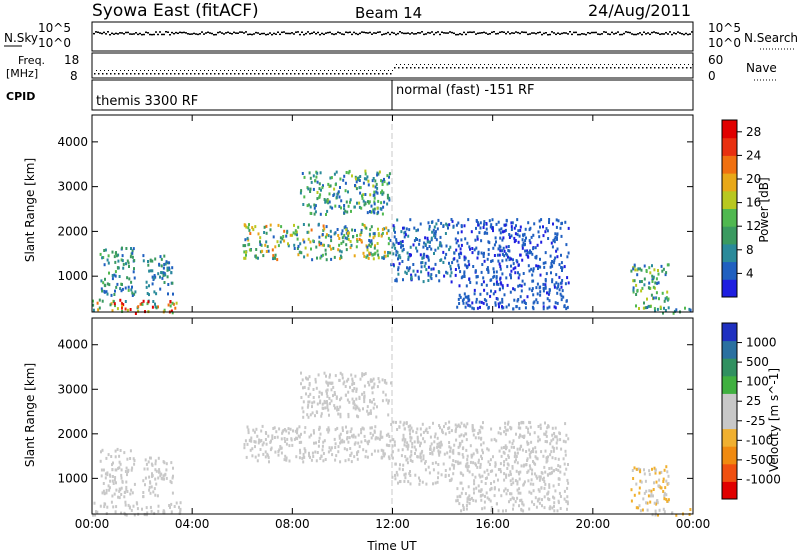 The image size is (800, 554). Describe the element at coordinates (639, 10) in the screenshot. I see `date-title: 24/Aug/2011` at that location.